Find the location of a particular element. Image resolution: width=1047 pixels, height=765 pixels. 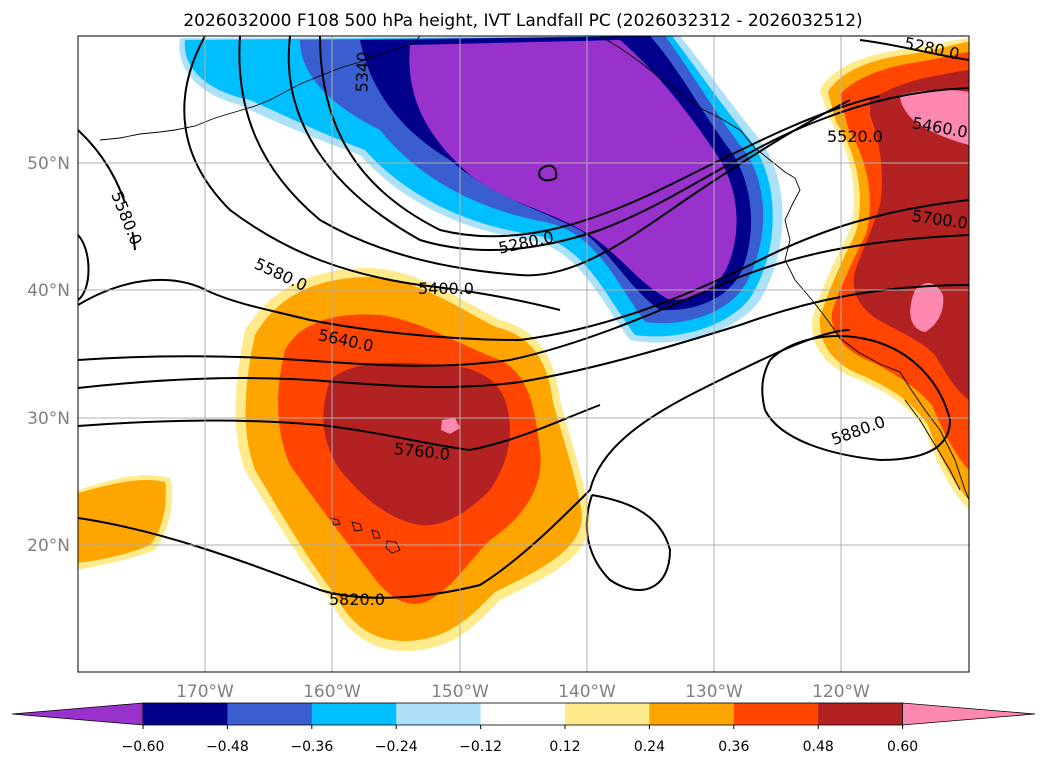

colorbar-tick-label: −0.24 is located at coordinates (396, 747).